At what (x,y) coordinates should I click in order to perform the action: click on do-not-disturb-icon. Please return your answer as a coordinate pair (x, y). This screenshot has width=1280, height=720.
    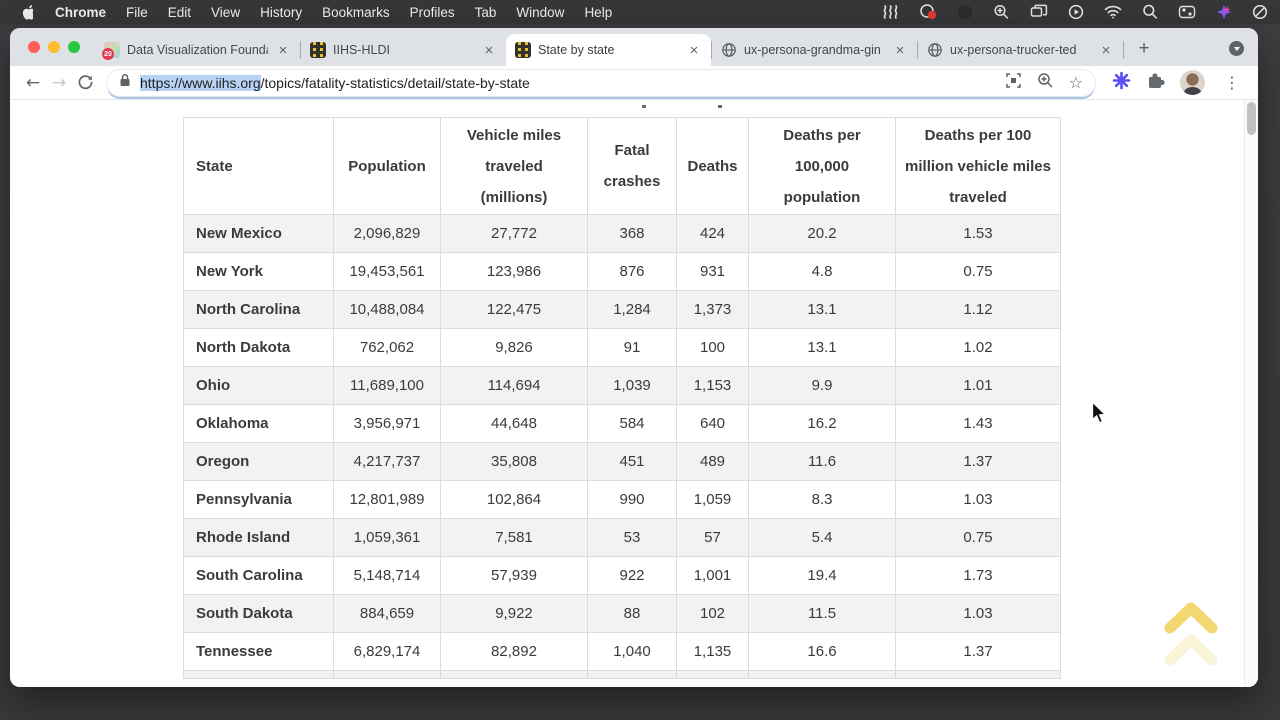
    Looking at the image, I should click on (1260, 12).